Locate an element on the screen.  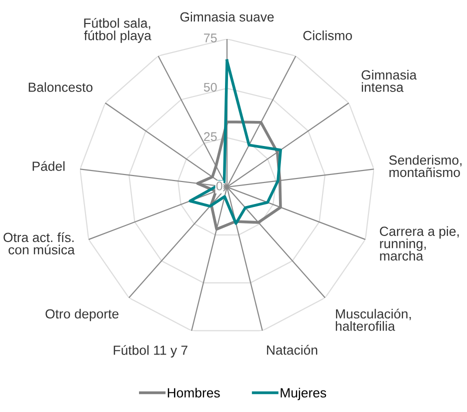
spoke-label: Fútbol 11 y 7 is located at coordinates (151, 351).